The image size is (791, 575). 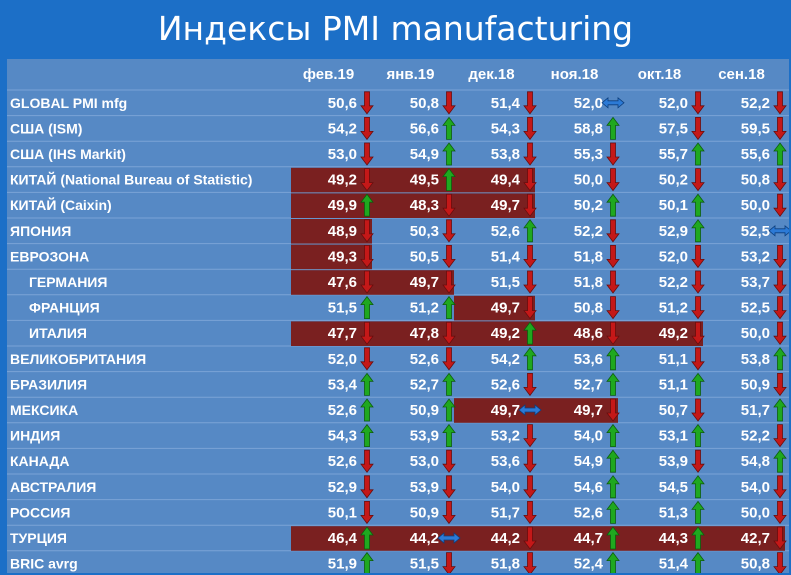 What do you see at coordinates (433, 384) in the screenshot?
I see `value-cell: 52,7` at bounding box center [433, 384].